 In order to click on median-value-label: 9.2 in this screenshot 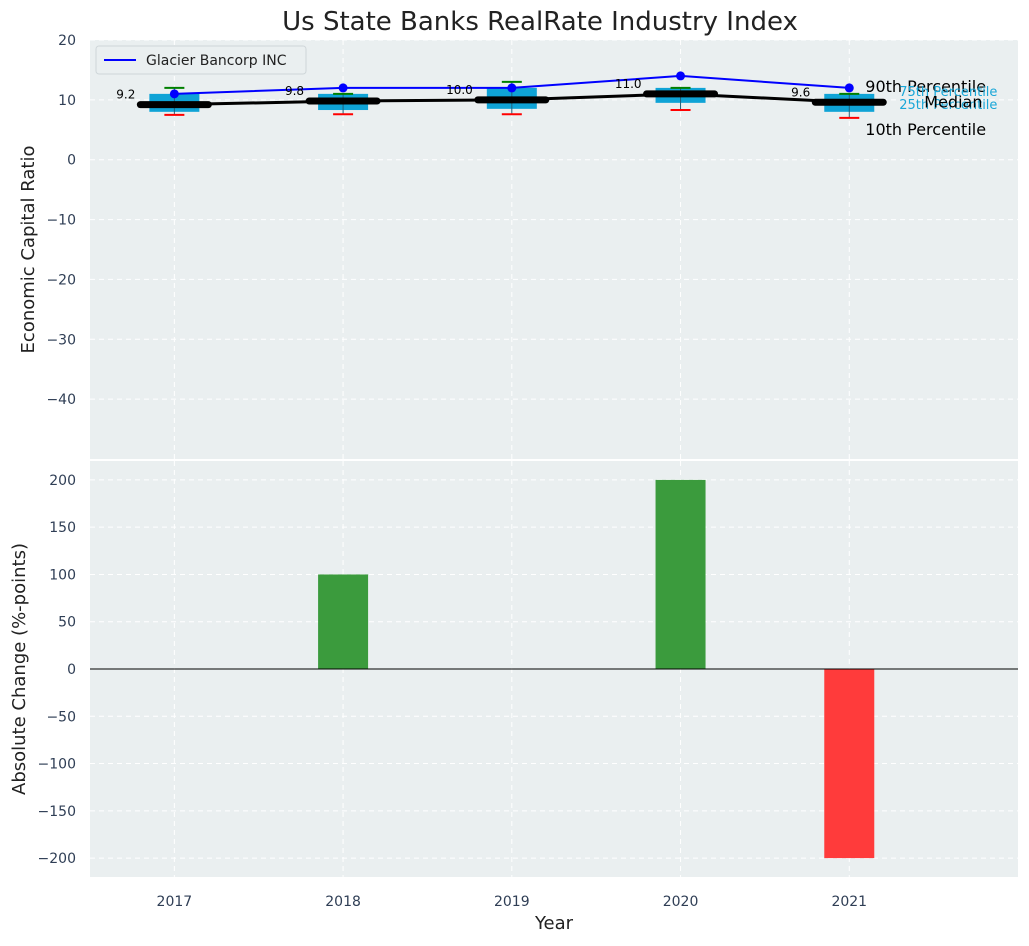, I will do `click(125, 95)`.